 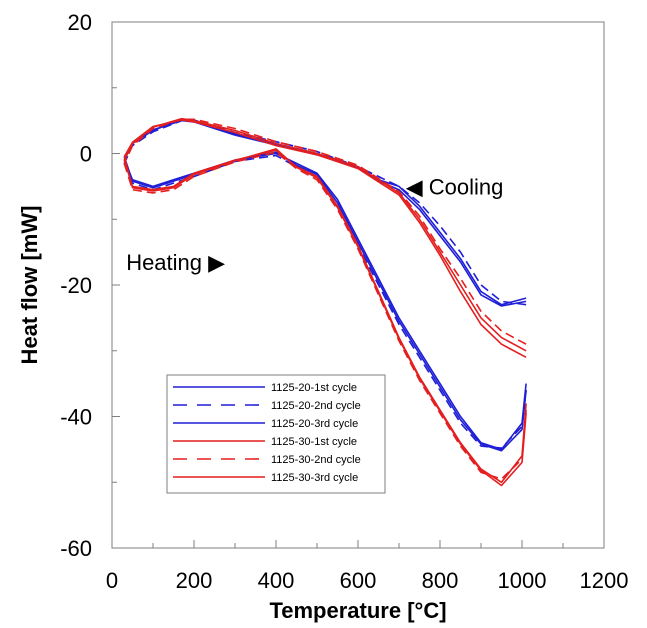 I want to click on legend-label: 1125-20-2nd cycle, so click(x=316, y=406).